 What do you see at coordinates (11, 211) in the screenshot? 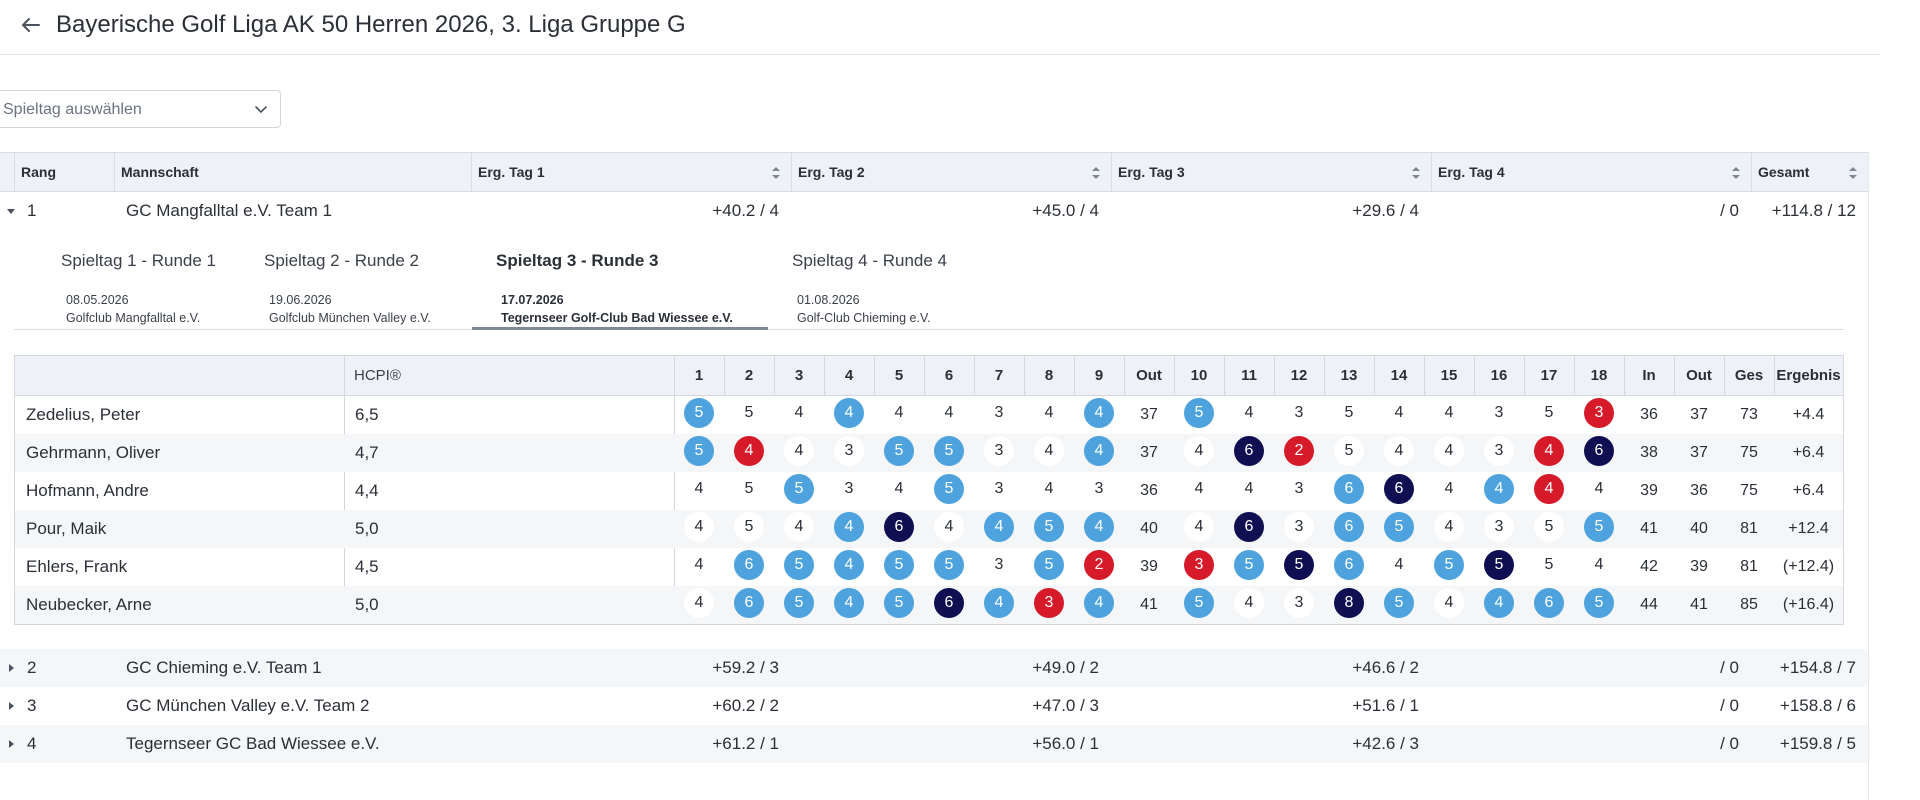
I see `caret-down-icon` at bounding box center [11, 211].